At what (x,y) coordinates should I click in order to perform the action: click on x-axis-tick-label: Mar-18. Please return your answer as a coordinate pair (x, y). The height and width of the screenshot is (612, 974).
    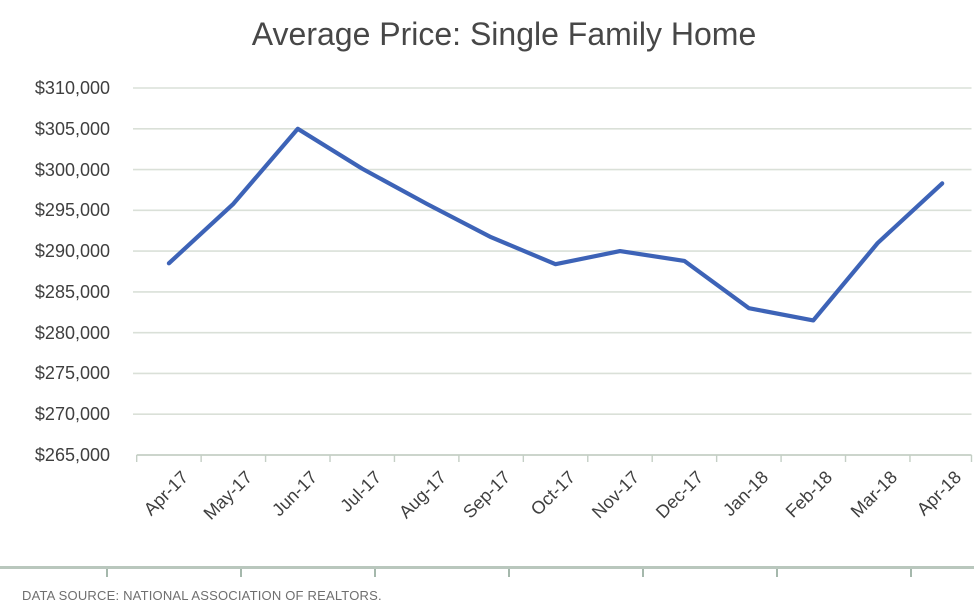
    Looking at the image, I should click on (873, 494).